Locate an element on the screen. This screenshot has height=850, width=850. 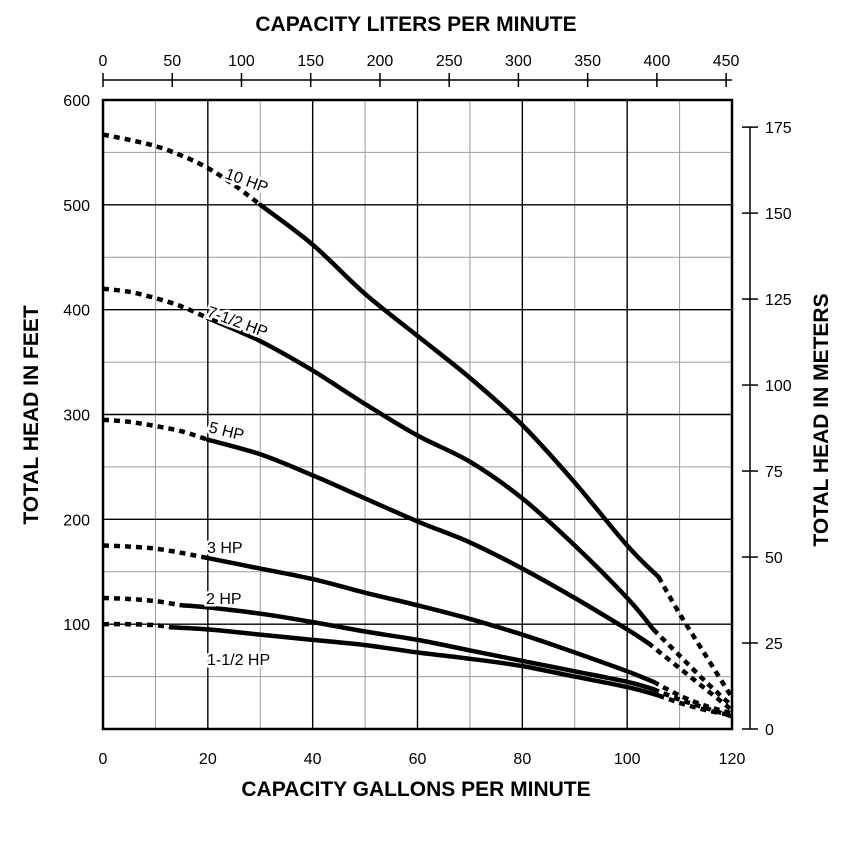
series-5-hp-dashed-end is located at coordinates (690, 676).